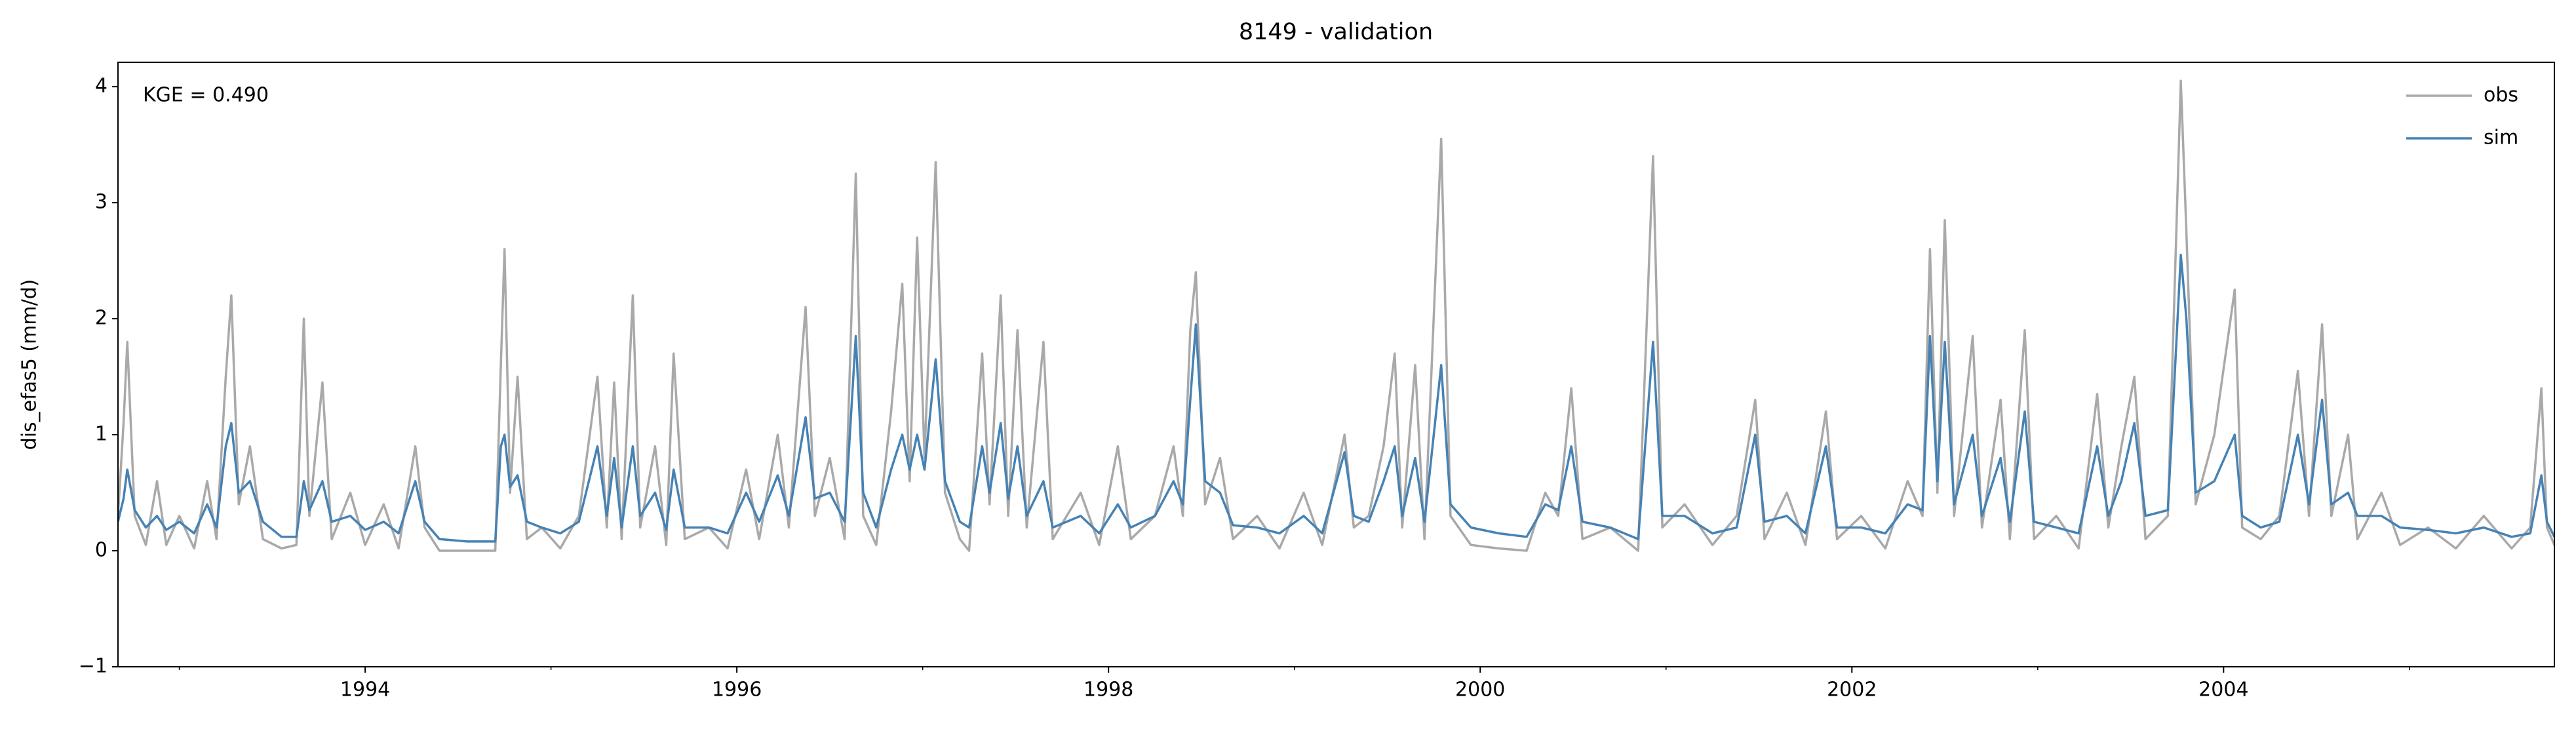 This screenshot has width=2576, height=733. I want to click on chart-title: 8149 - validation, so click(1336, 32).